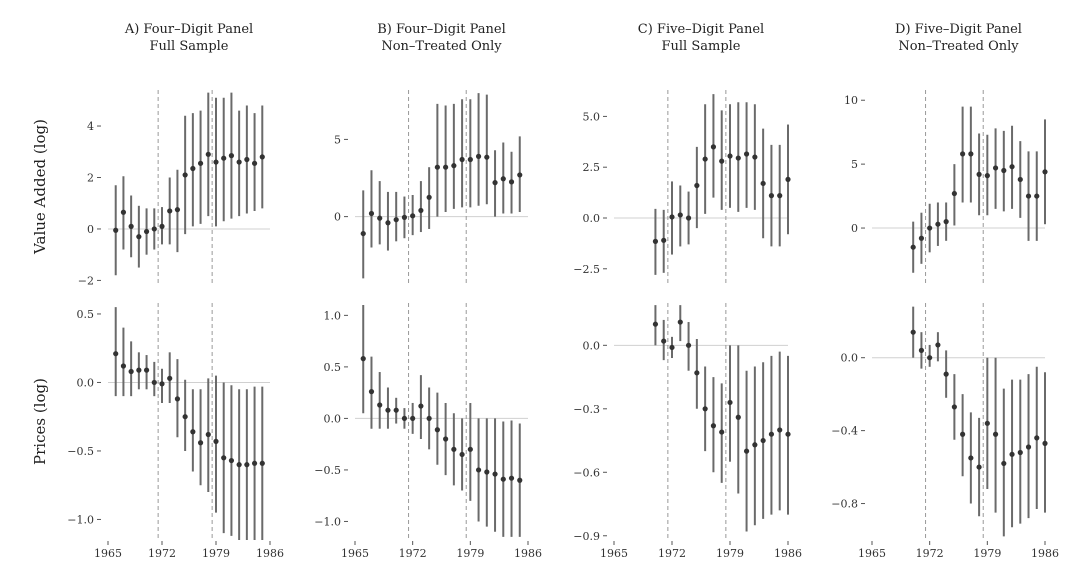 This screenshot has width=1080, height=576. I want to click on panel-a-bottom-plot: −1.0 −0.5 0.0 0.5, so click(168, 421).